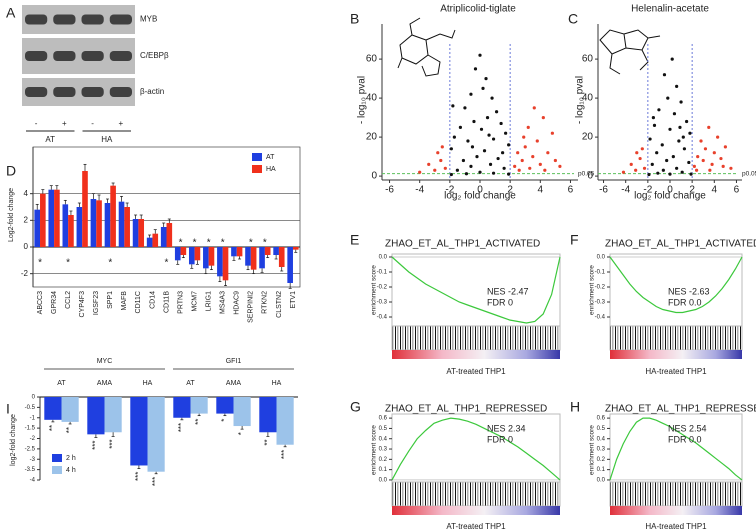 The width and height of the screenshot is (756, 532). Describe the element at coordinates (354, 19) in the screenshot. I see `panel-label: B` at that location.